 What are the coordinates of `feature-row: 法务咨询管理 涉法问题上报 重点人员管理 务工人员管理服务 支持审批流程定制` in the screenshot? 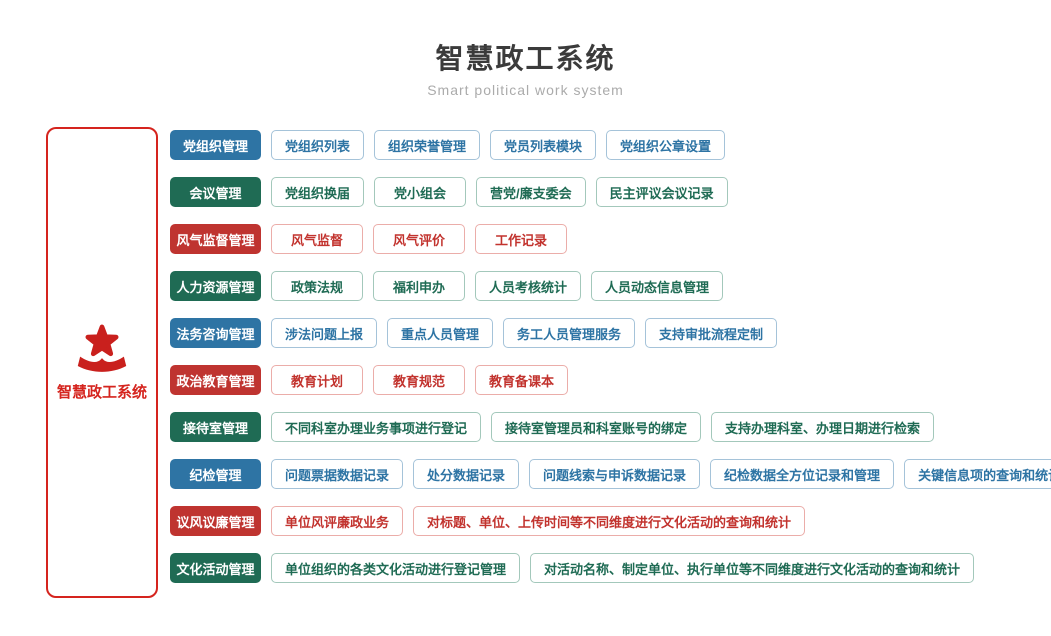 It's located at (610, 333).